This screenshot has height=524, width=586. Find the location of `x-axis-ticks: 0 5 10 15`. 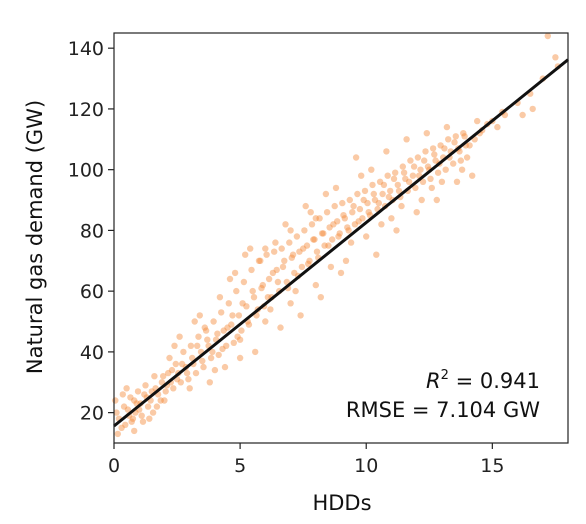

x-axis-ticks: 0 5 10 15 is located at coordinates (306, 460).